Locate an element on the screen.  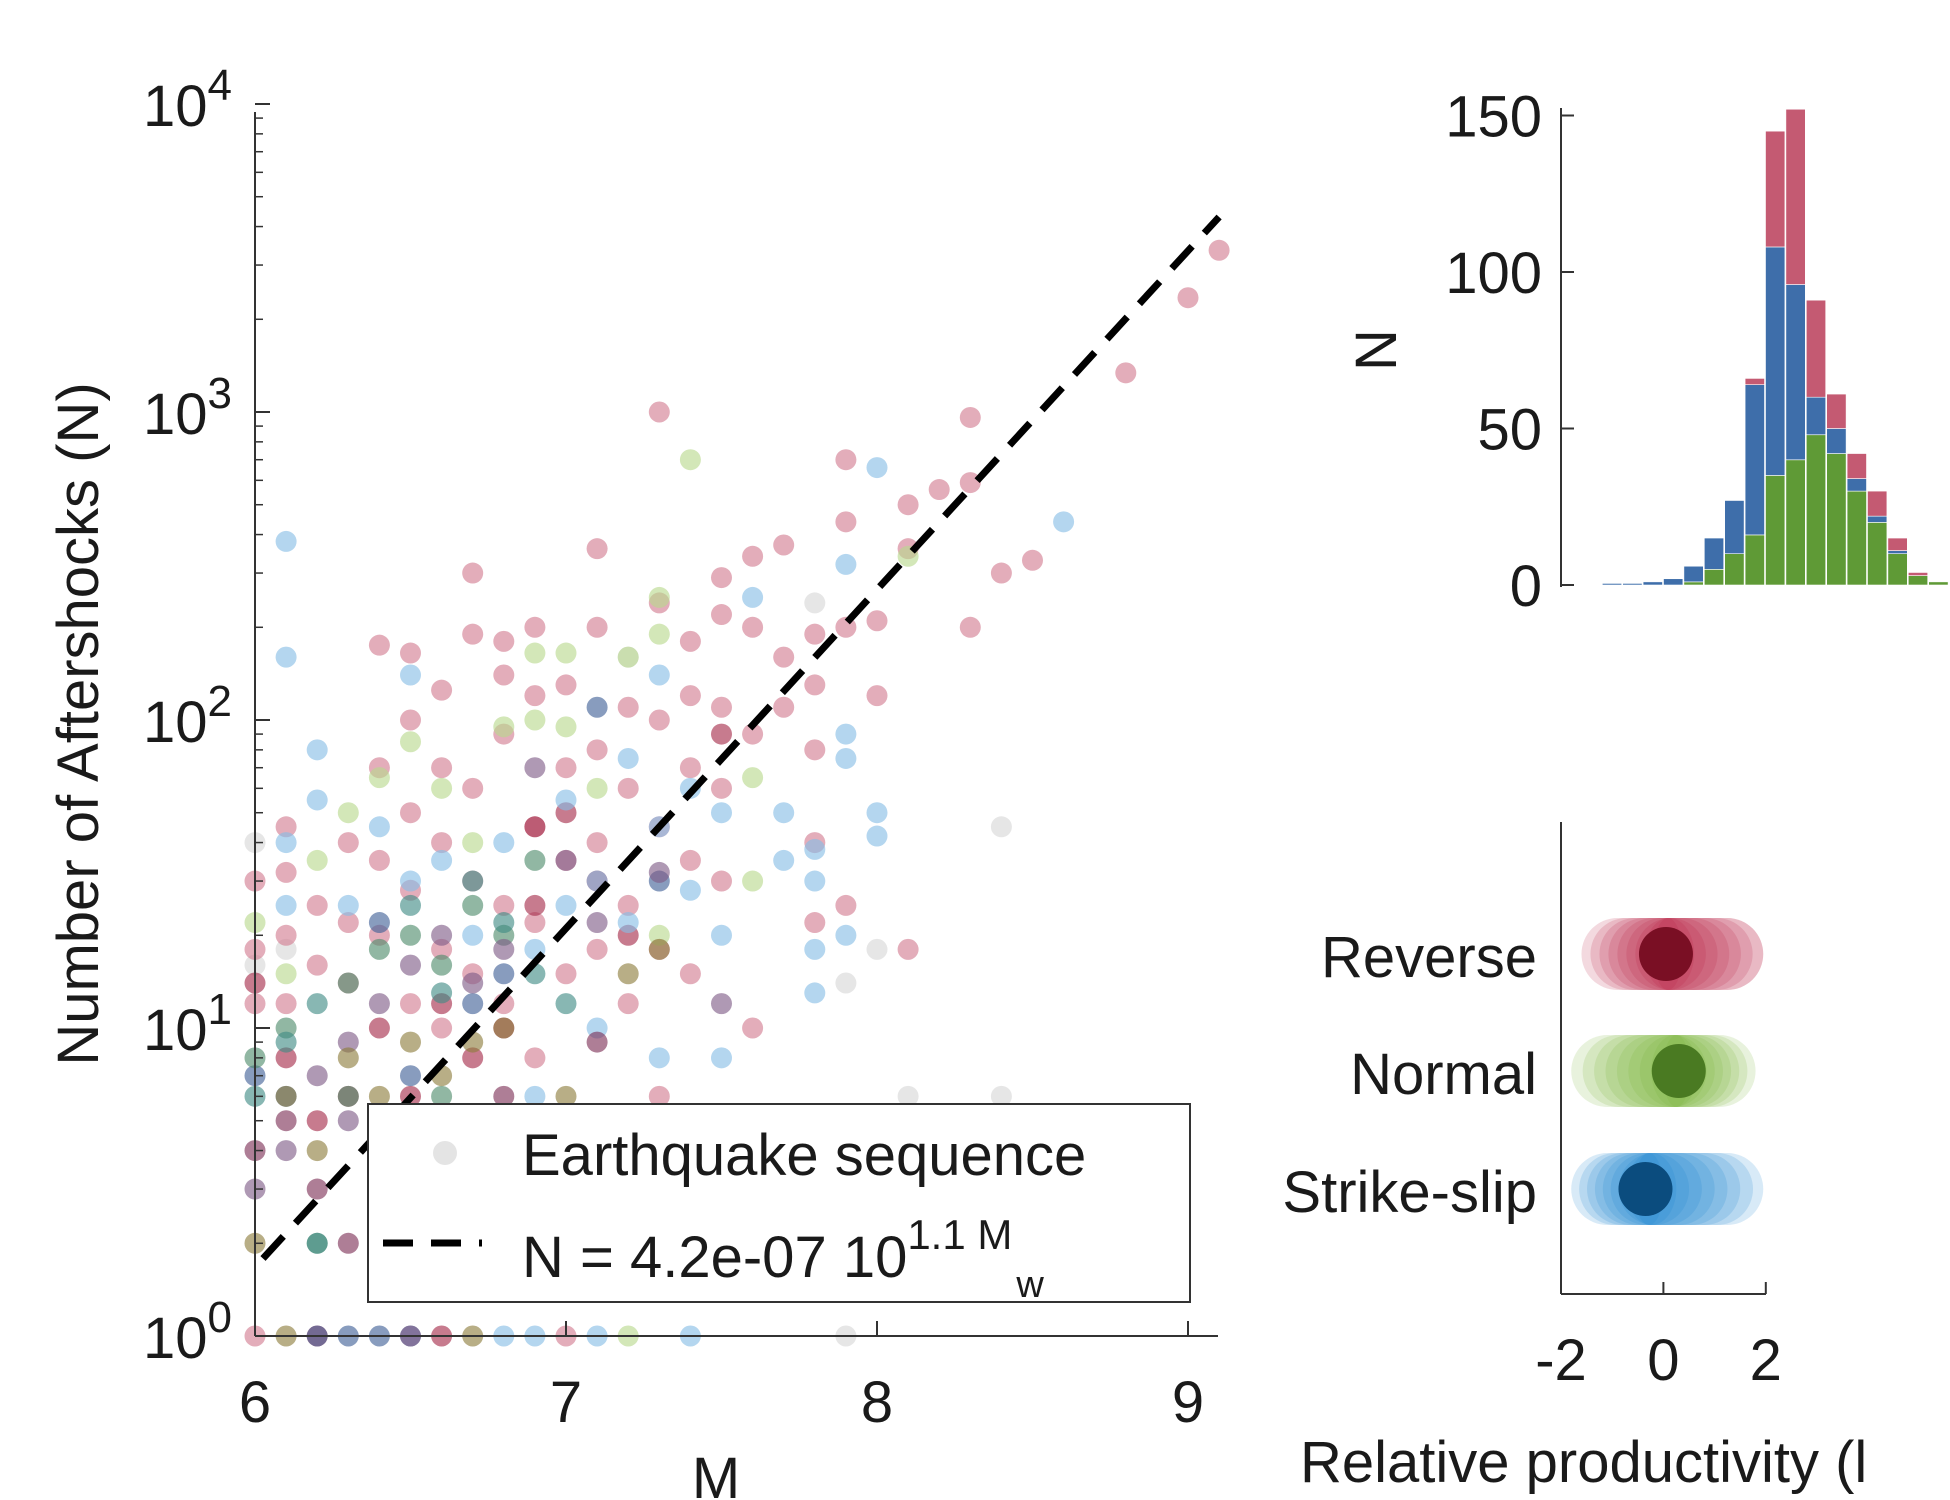
legend-fit-label-base: N = 4.2e-07 10 is located at coordinates (714, 1257).